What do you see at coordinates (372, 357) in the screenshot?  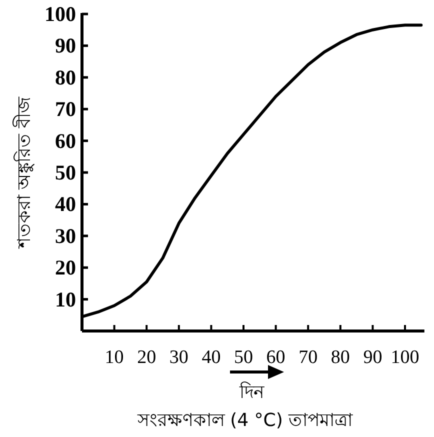 I see `x-tick-label: 90` at bounding box center [372, 357].